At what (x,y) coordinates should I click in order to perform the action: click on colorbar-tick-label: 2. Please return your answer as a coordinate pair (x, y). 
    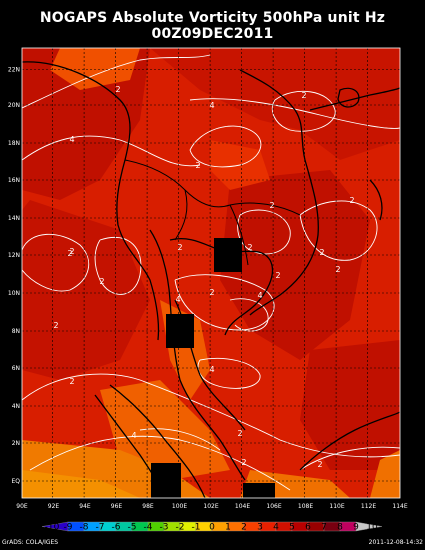
    Looking at the image, I should click on (244, 528).